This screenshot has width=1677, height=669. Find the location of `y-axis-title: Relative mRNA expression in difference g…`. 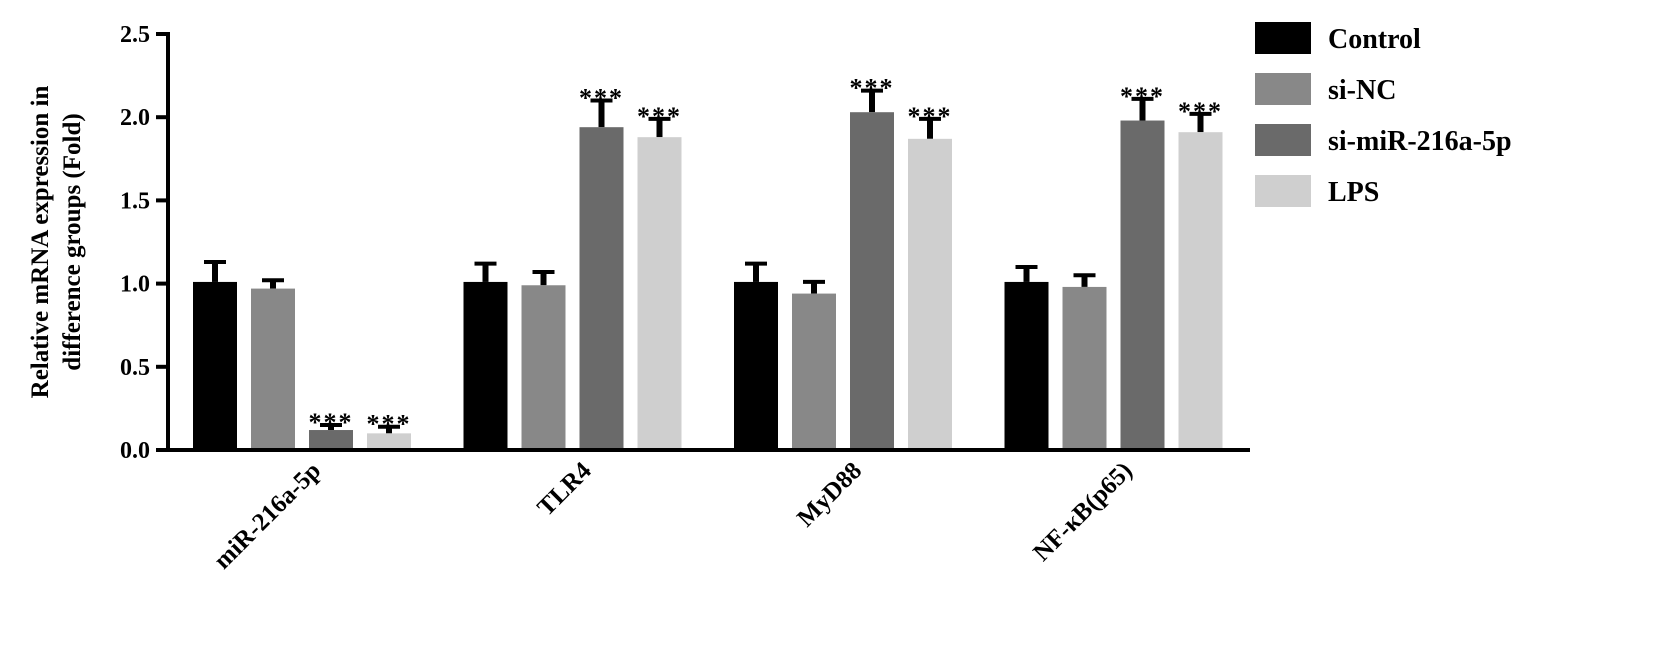

y-axis-title: Relative mRNA expression in difference g… is located at coordinates (56, 242).